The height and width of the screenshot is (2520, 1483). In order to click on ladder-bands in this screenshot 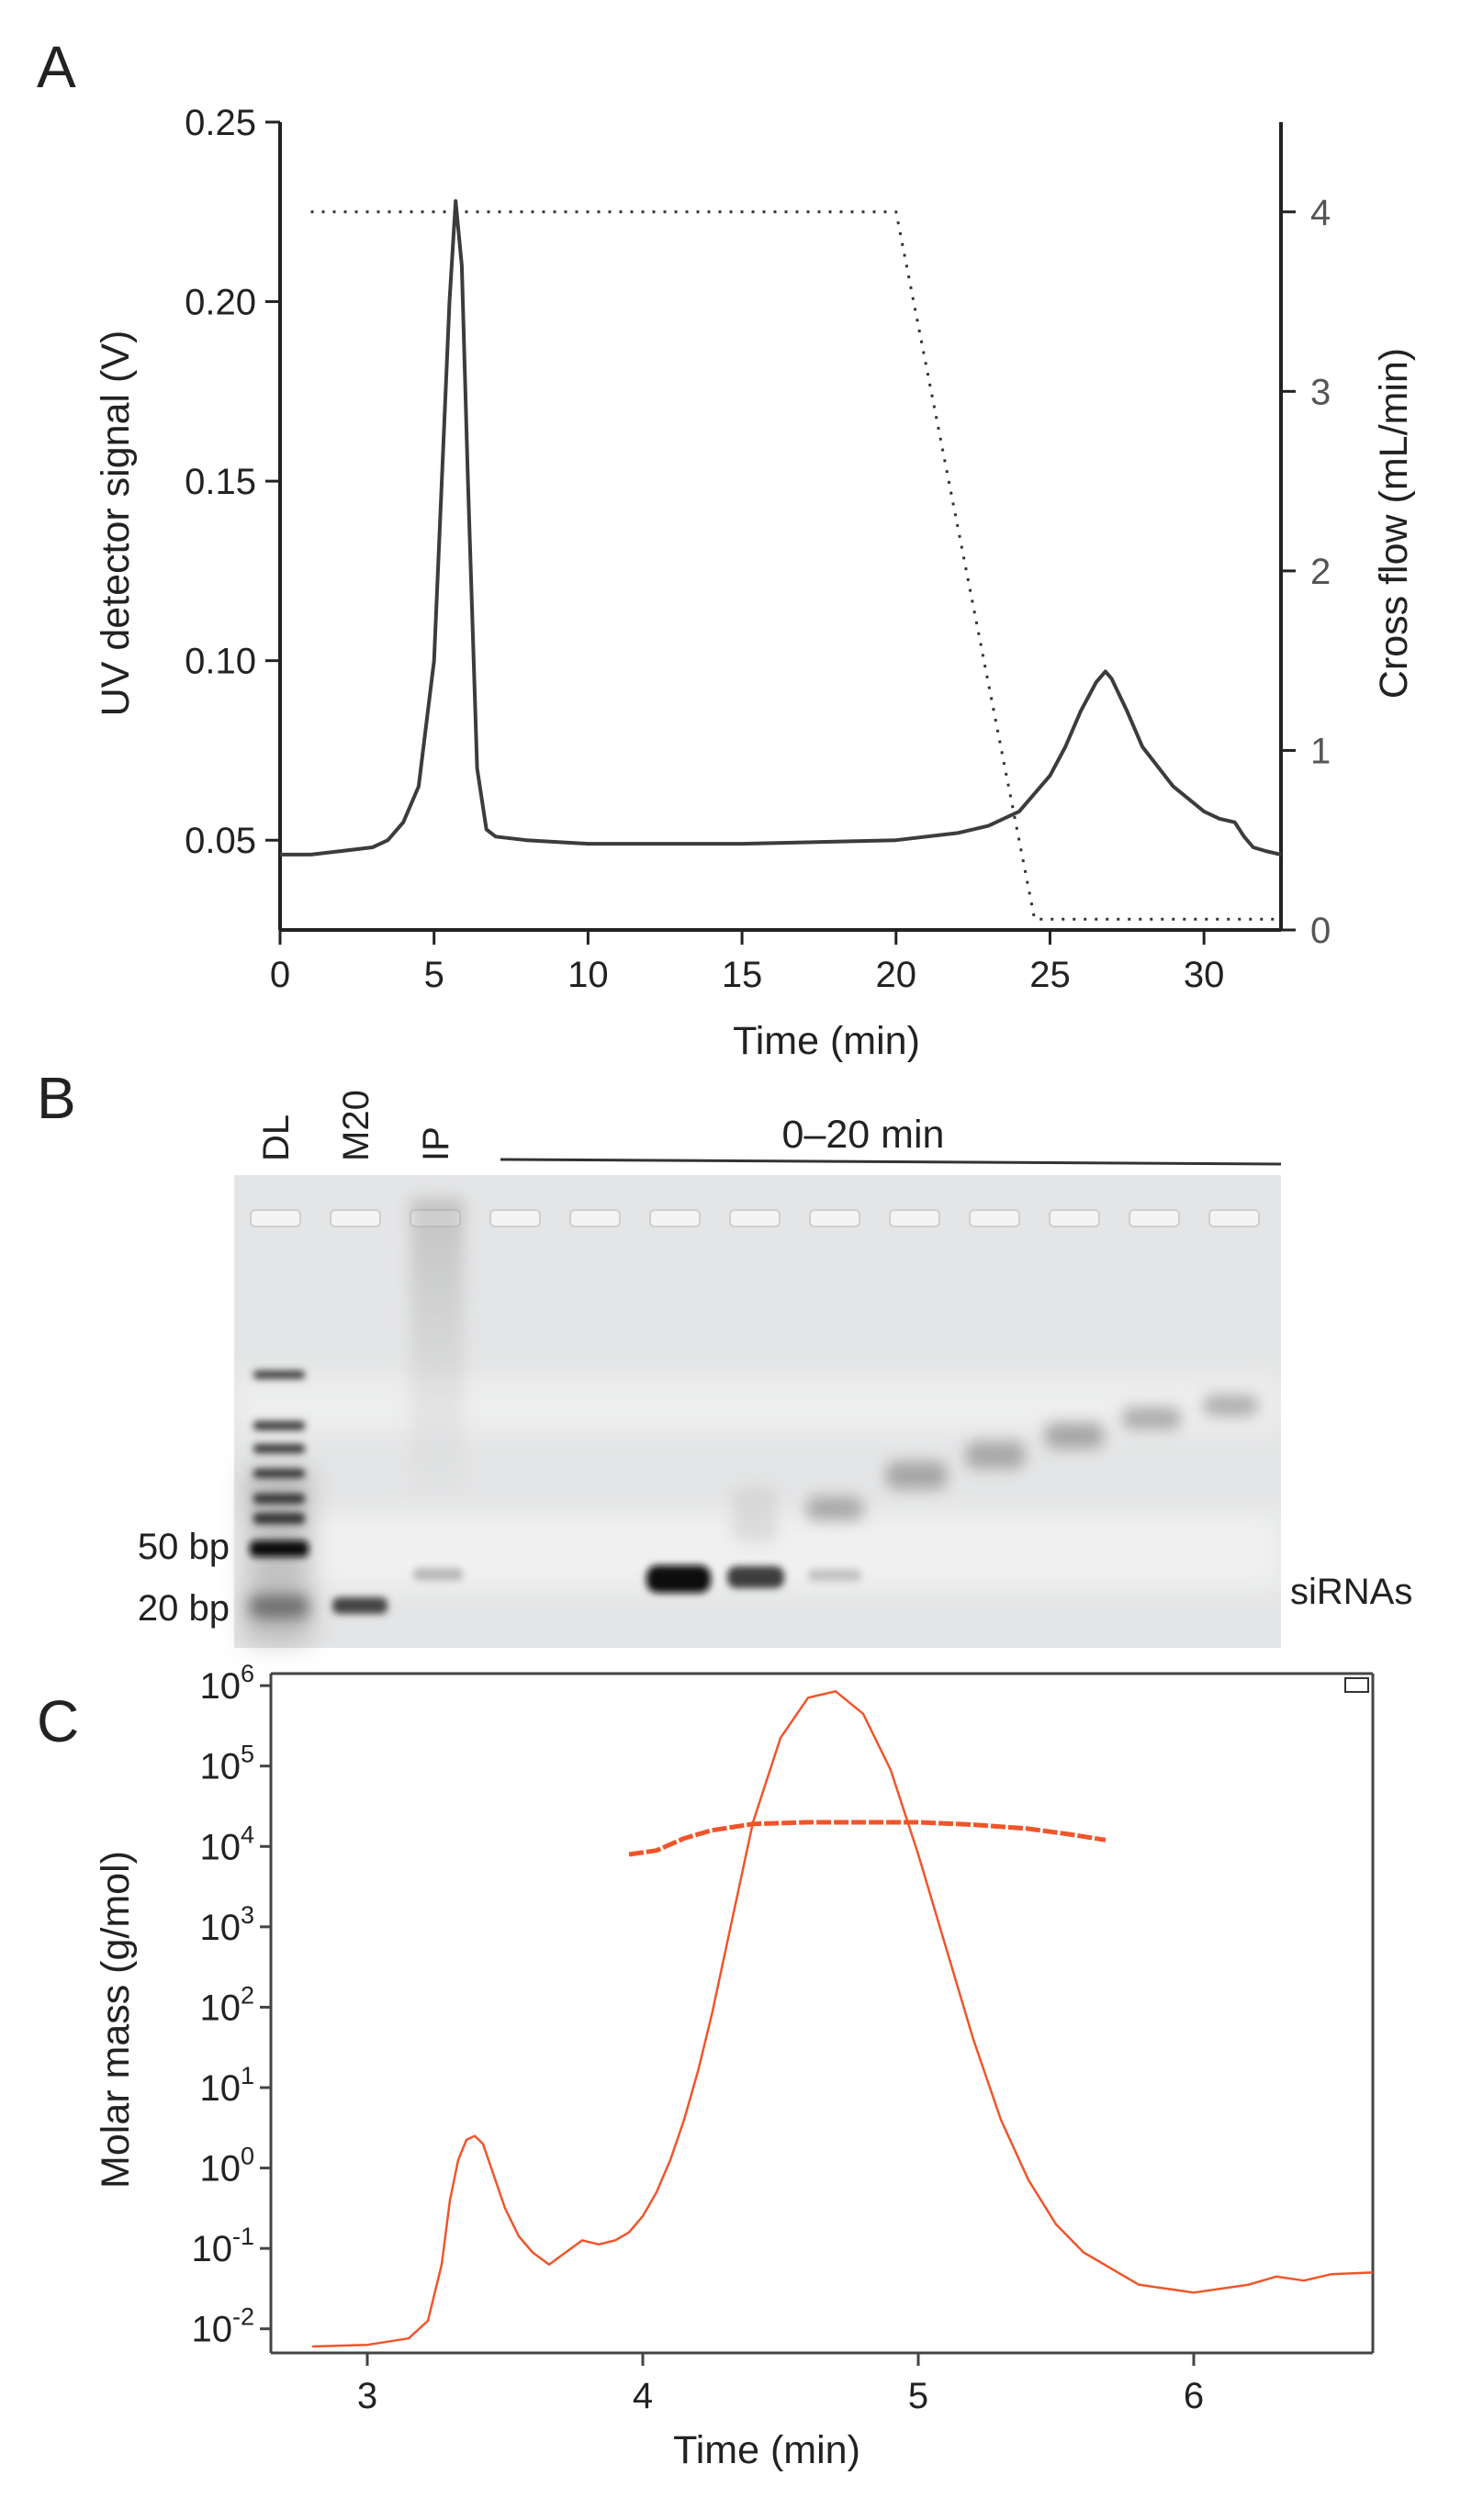, I will do `click(279, 1494)`.